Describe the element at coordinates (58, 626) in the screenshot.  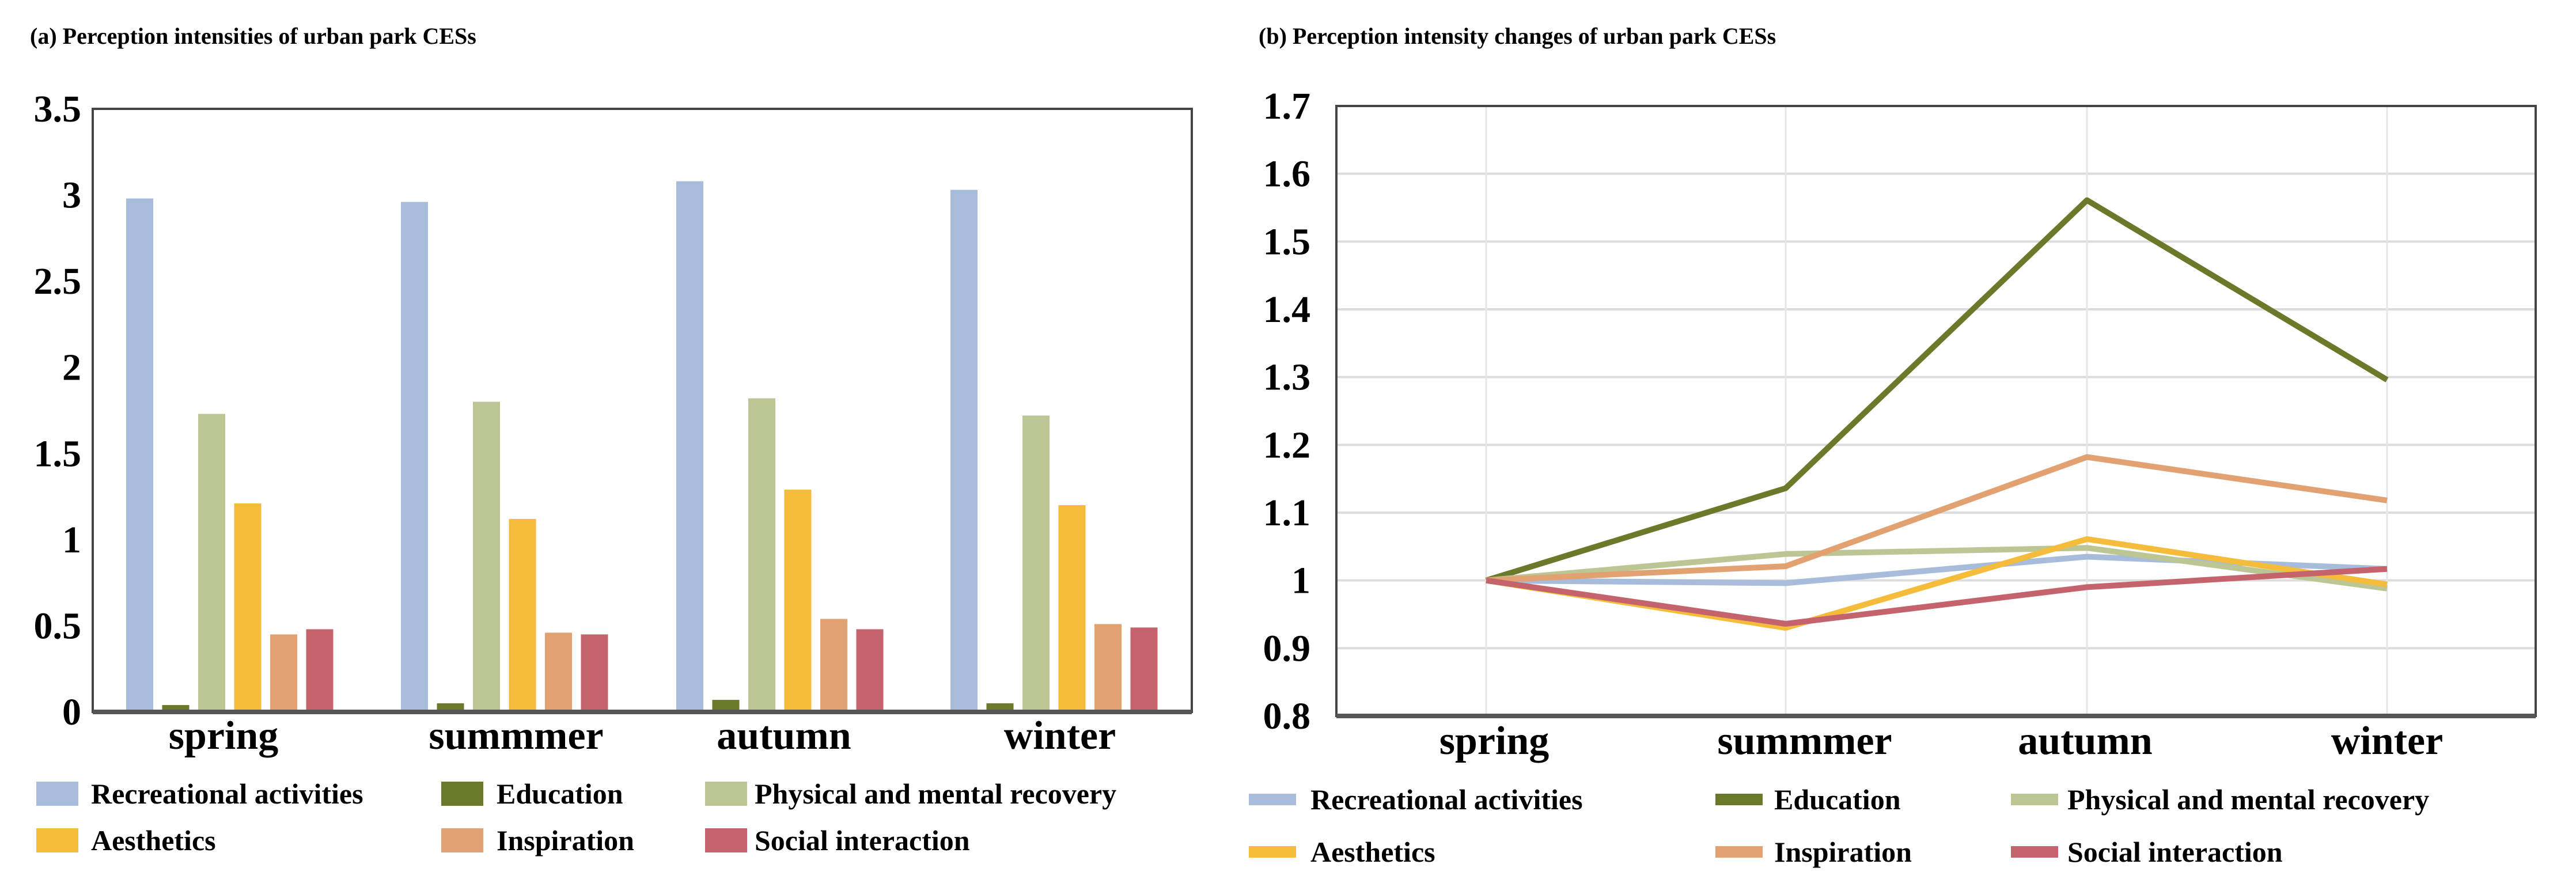
I see `y-tick-label: 0.5` at that location.